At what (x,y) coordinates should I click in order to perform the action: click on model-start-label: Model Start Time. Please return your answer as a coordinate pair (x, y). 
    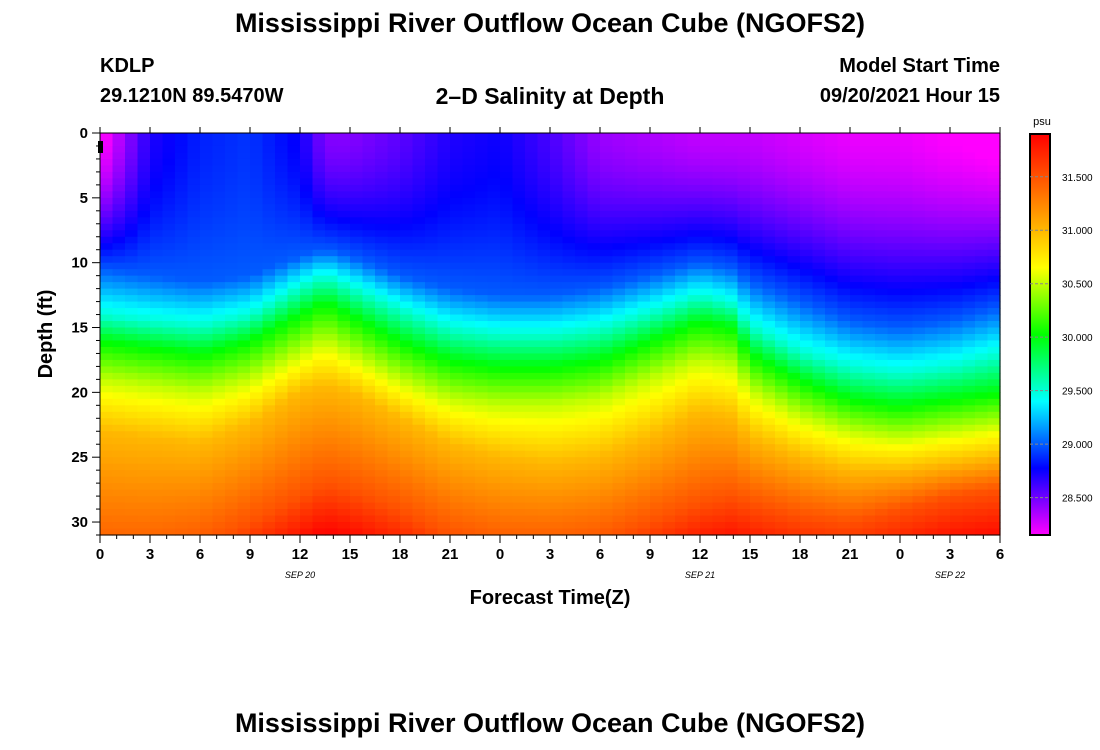
    Looking at the image, I should click on (919, 66).